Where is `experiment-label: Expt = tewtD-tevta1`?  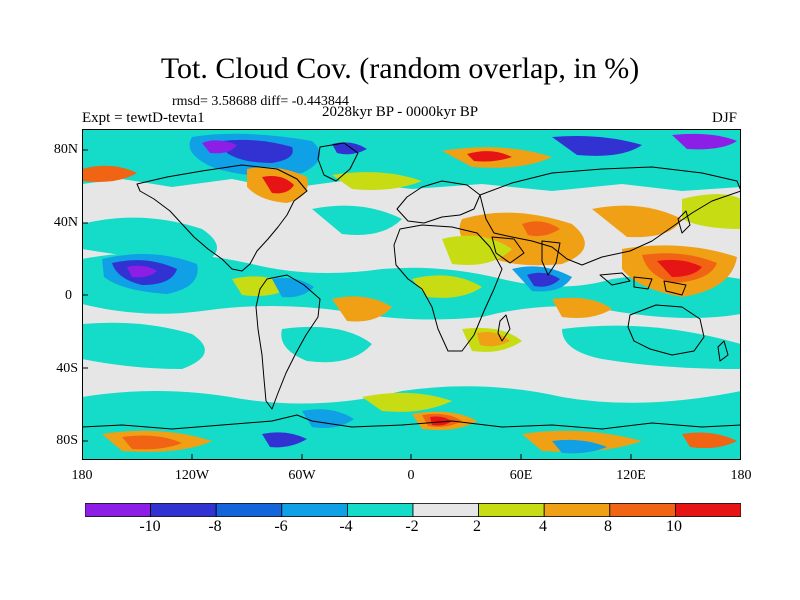 experiment-label: Expt = tewtD-tevta1 is located at coordinates (143, 118).